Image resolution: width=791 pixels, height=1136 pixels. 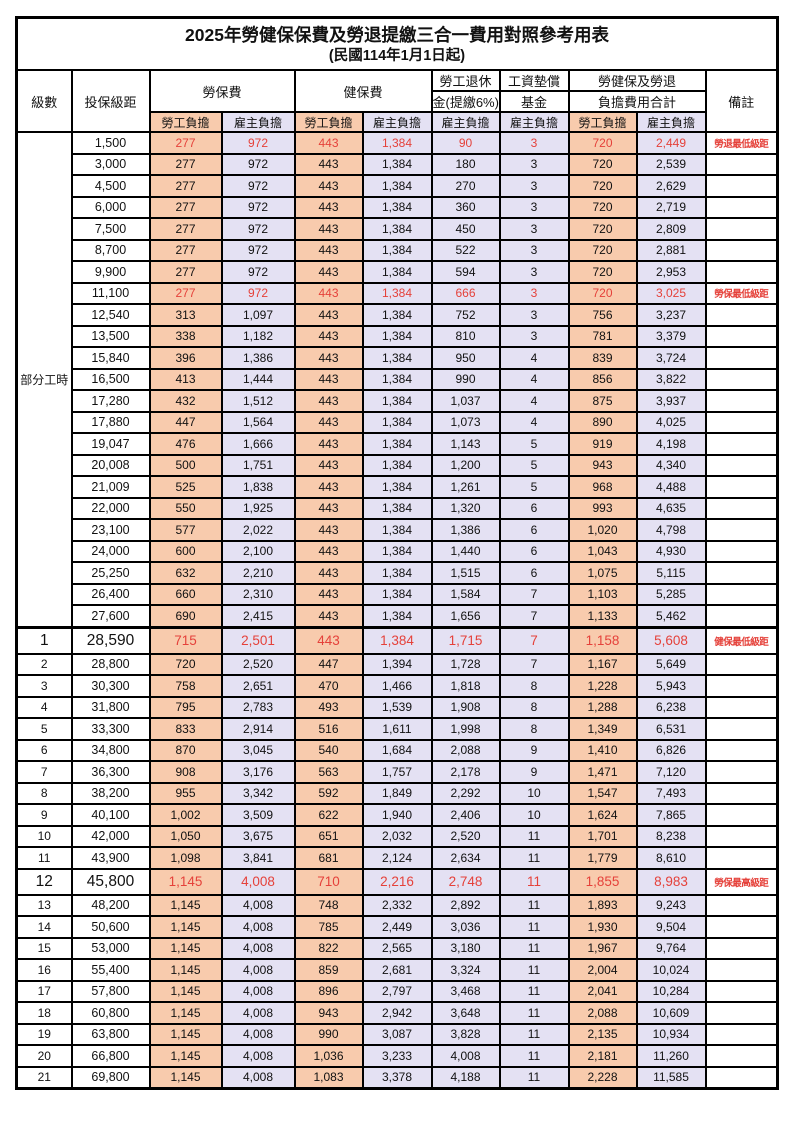 What do you see at coordinates (534, 401) in the screenshot?
I see `cell-wagefund-employer: 4` at bounding box center [534, 401].